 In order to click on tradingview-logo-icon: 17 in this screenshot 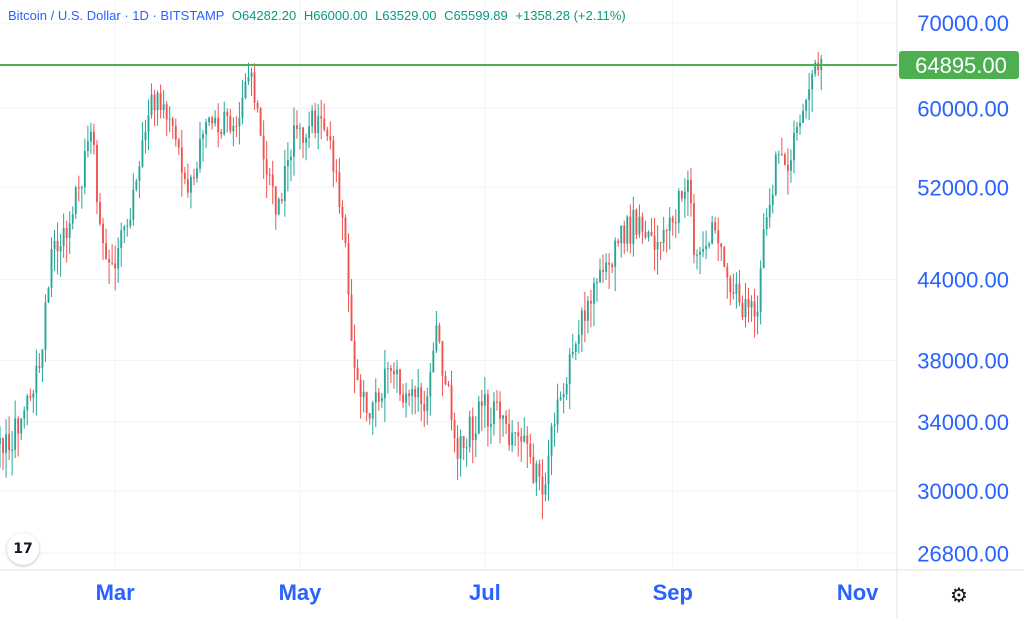, I will do `click(23, 549)`.